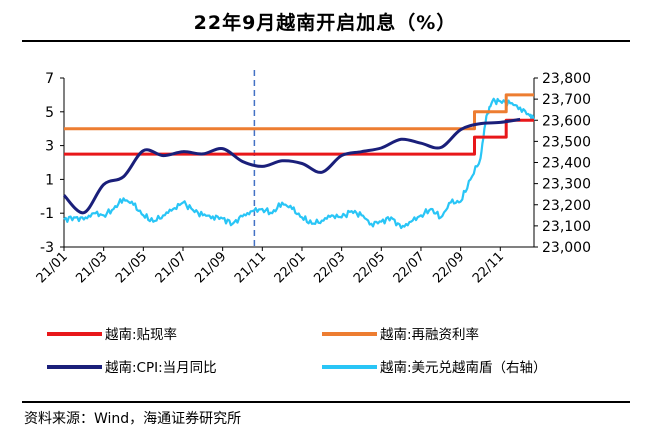 The height and width of the screenshot is (438, 650). Describe the element at coordinates (448, 267) in the screenshot. I see `x-tick-label: 22/09` at that location.